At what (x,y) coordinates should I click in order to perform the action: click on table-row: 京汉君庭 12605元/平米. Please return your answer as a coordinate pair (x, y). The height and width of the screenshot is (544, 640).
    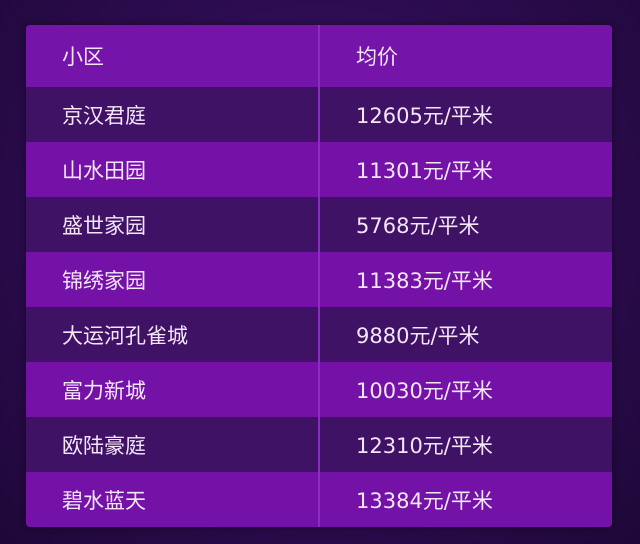
    Looking at the image, I should click on (319, 114).